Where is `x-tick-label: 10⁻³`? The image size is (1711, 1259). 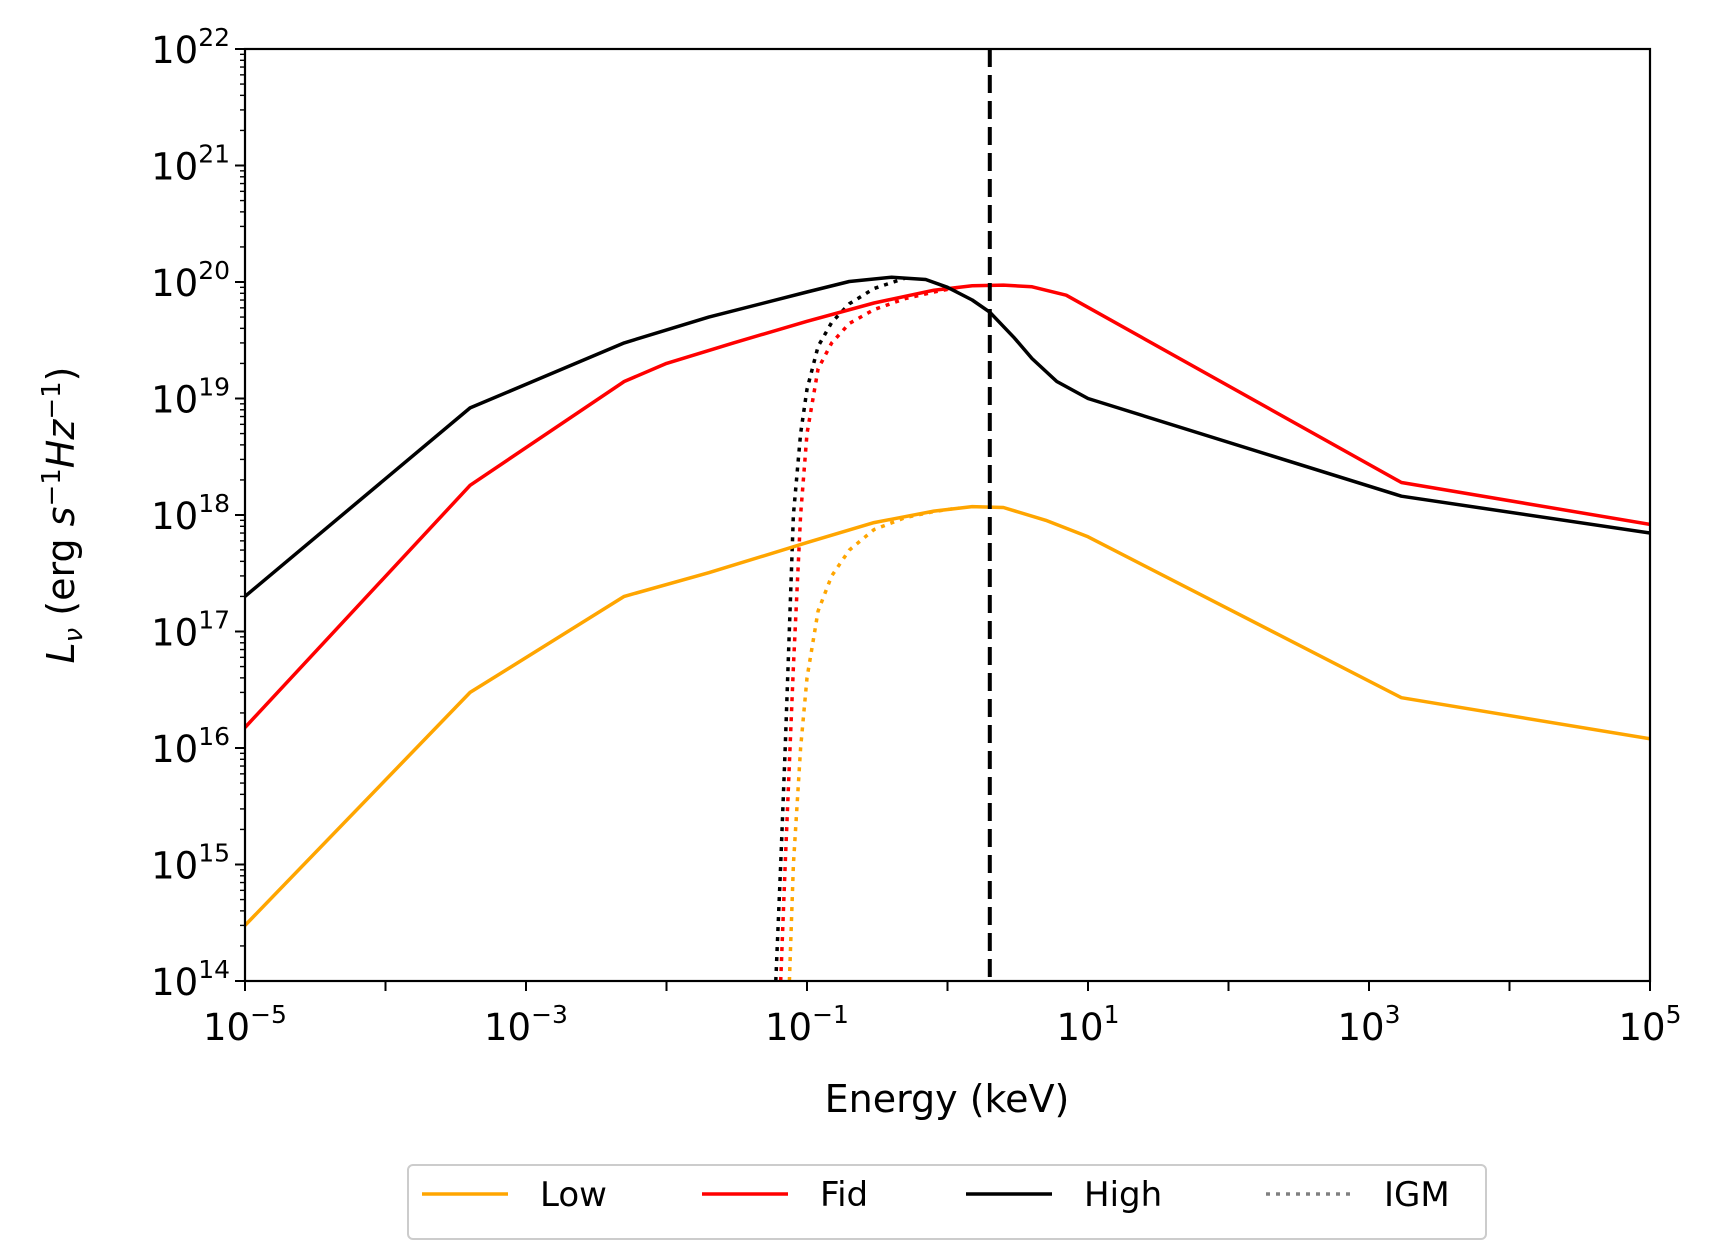 x-tick-label: 10⁻³ is located at coordinates (526, 1024).